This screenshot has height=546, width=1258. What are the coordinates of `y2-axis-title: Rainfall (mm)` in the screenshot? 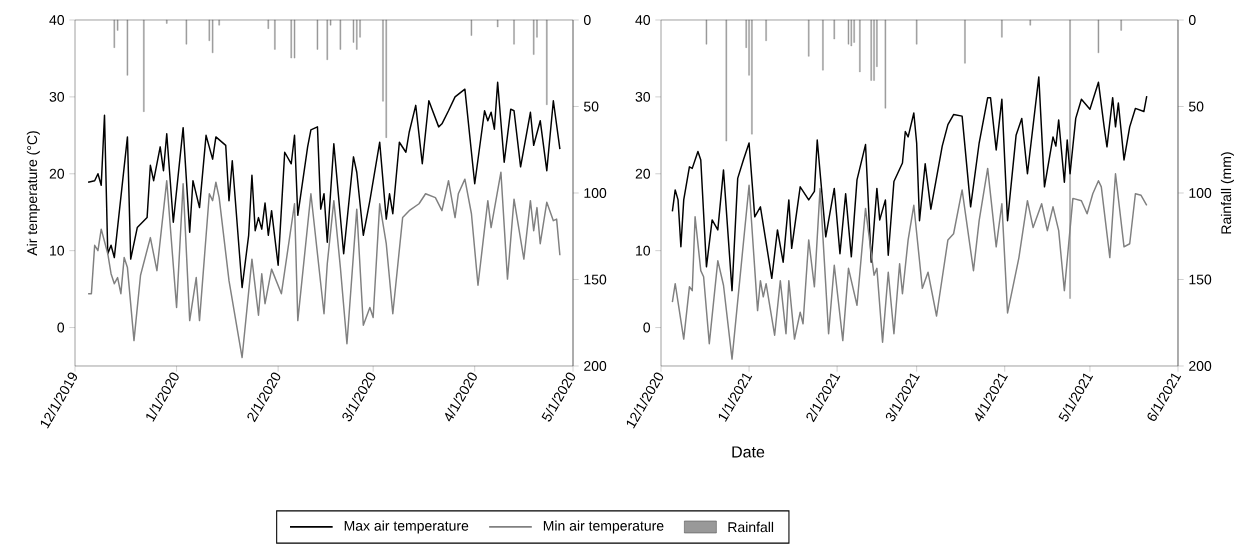 It's located at (1227, 193).